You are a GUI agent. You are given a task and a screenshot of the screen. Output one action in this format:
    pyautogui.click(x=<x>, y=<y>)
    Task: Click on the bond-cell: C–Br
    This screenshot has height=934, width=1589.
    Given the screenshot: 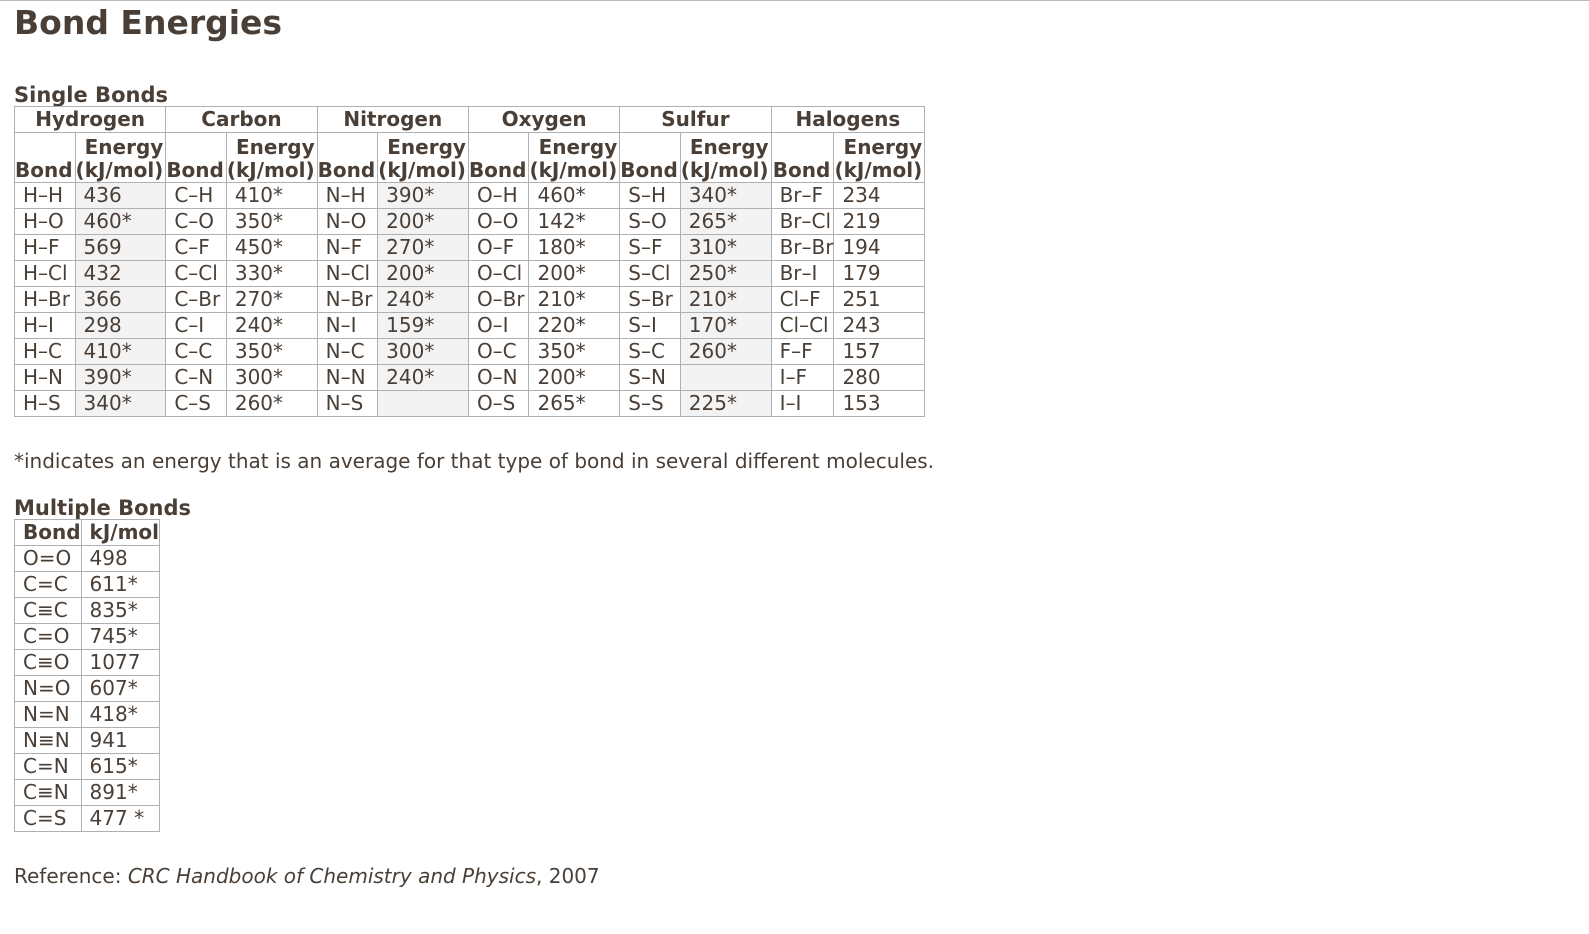 What is the action you would take?
    pyautogui.click(x=196, y=299)
    